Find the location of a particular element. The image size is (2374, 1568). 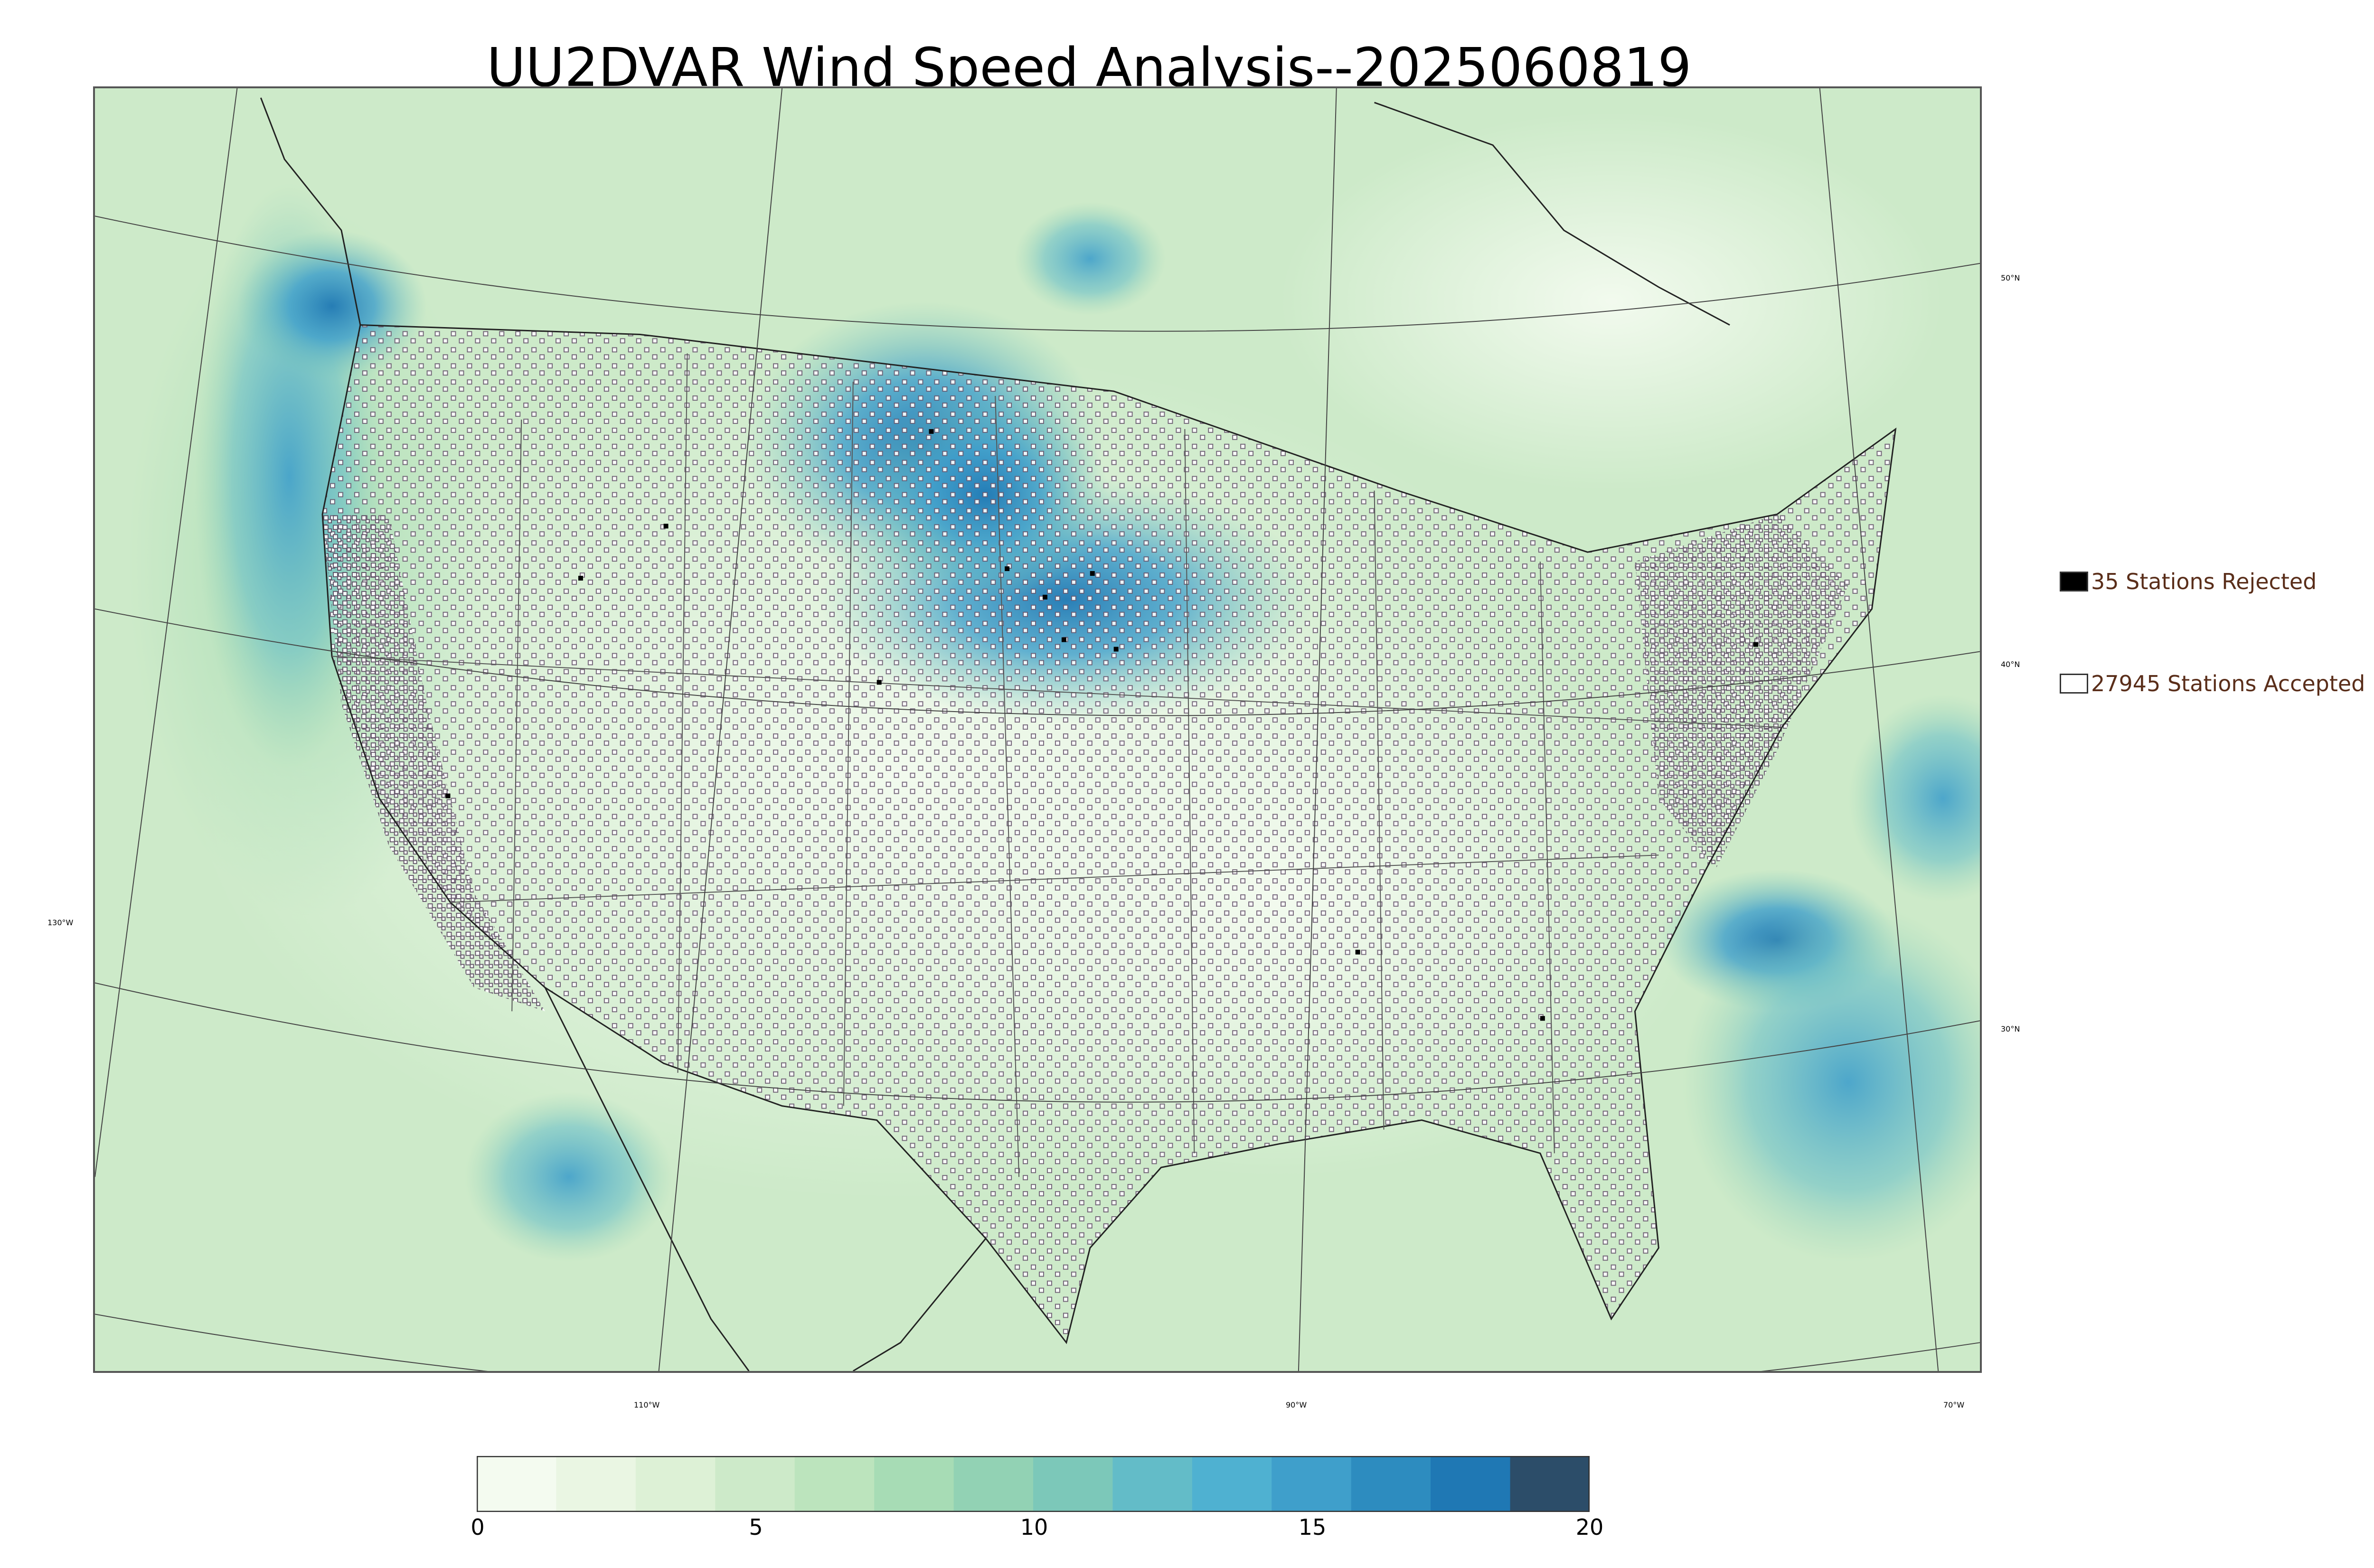

lon-label-90w: 90°W is located at coordinates (1296, 1404).